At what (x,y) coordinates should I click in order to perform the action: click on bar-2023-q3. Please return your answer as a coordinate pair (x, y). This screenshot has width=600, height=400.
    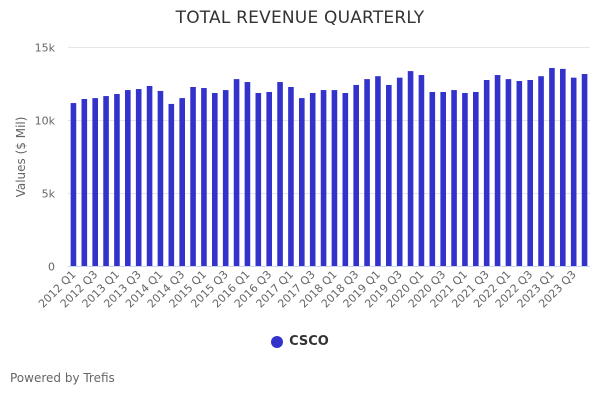
    Looking at the image, I should click on (573, 171).